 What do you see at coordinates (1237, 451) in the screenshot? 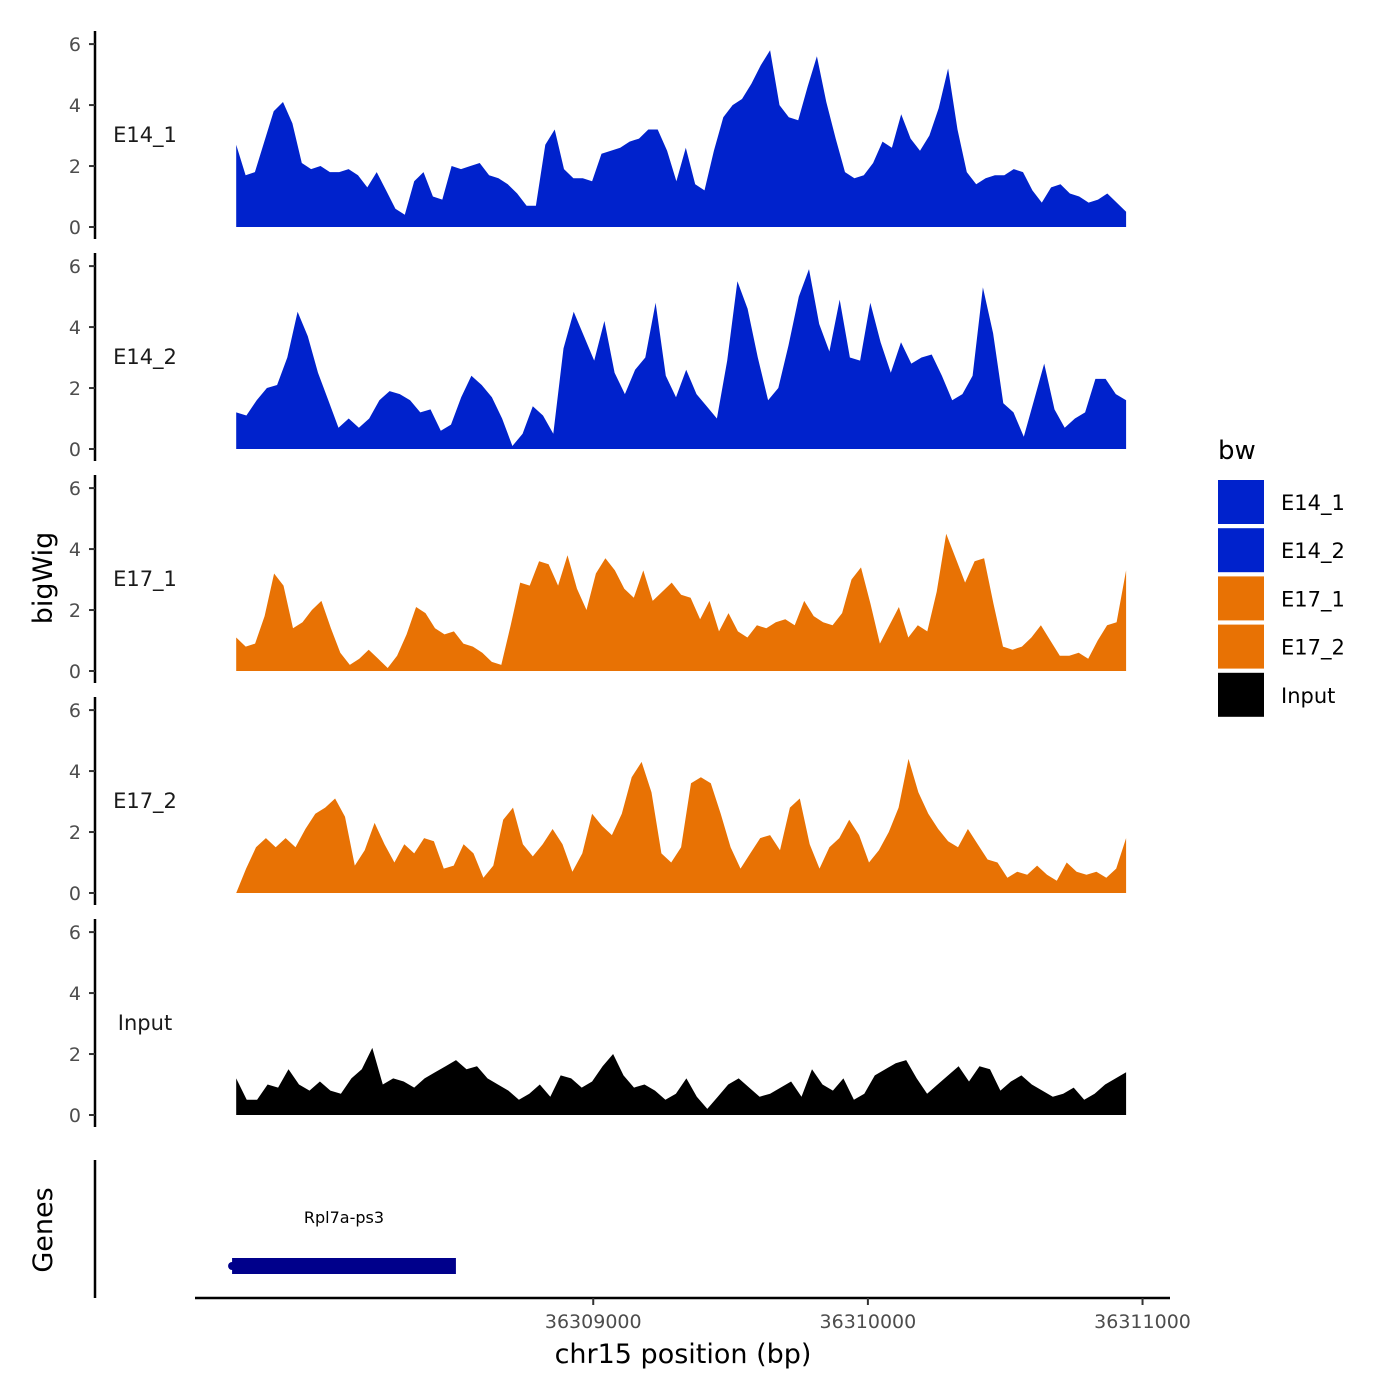
I see `legend-title: bw` at bounding box center [1237, 451].